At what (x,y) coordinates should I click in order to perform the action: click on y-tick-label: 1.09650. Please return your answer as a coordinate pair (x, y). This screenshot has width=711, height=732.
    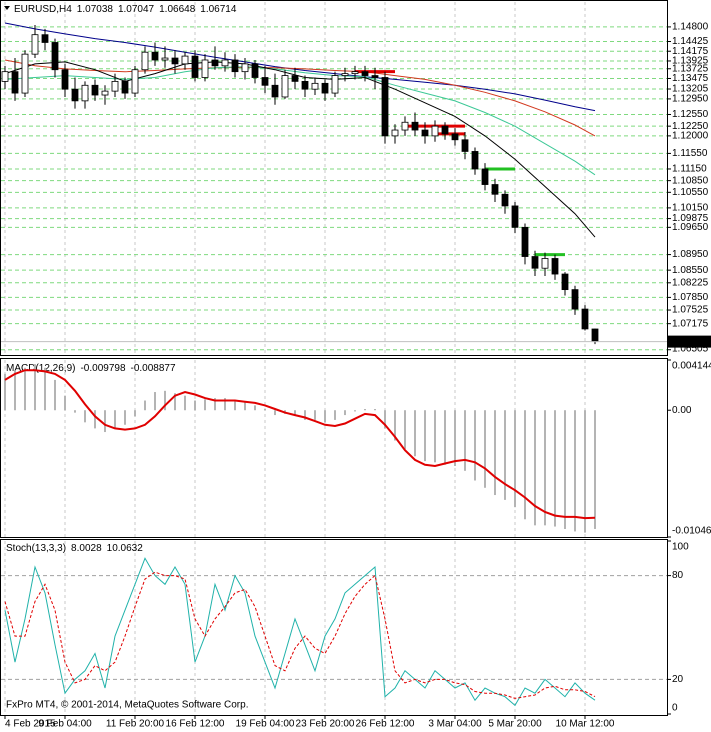
    Looking at the image, I should click on (690, 227).